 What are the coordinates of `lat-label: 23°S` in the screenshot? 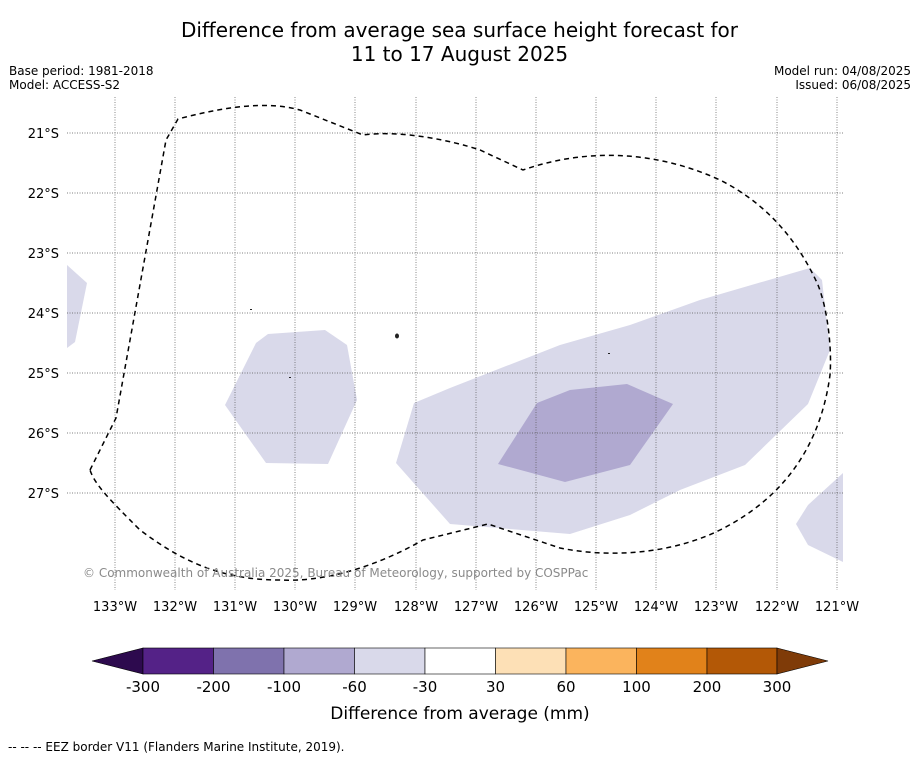 It's located at (43, 254).